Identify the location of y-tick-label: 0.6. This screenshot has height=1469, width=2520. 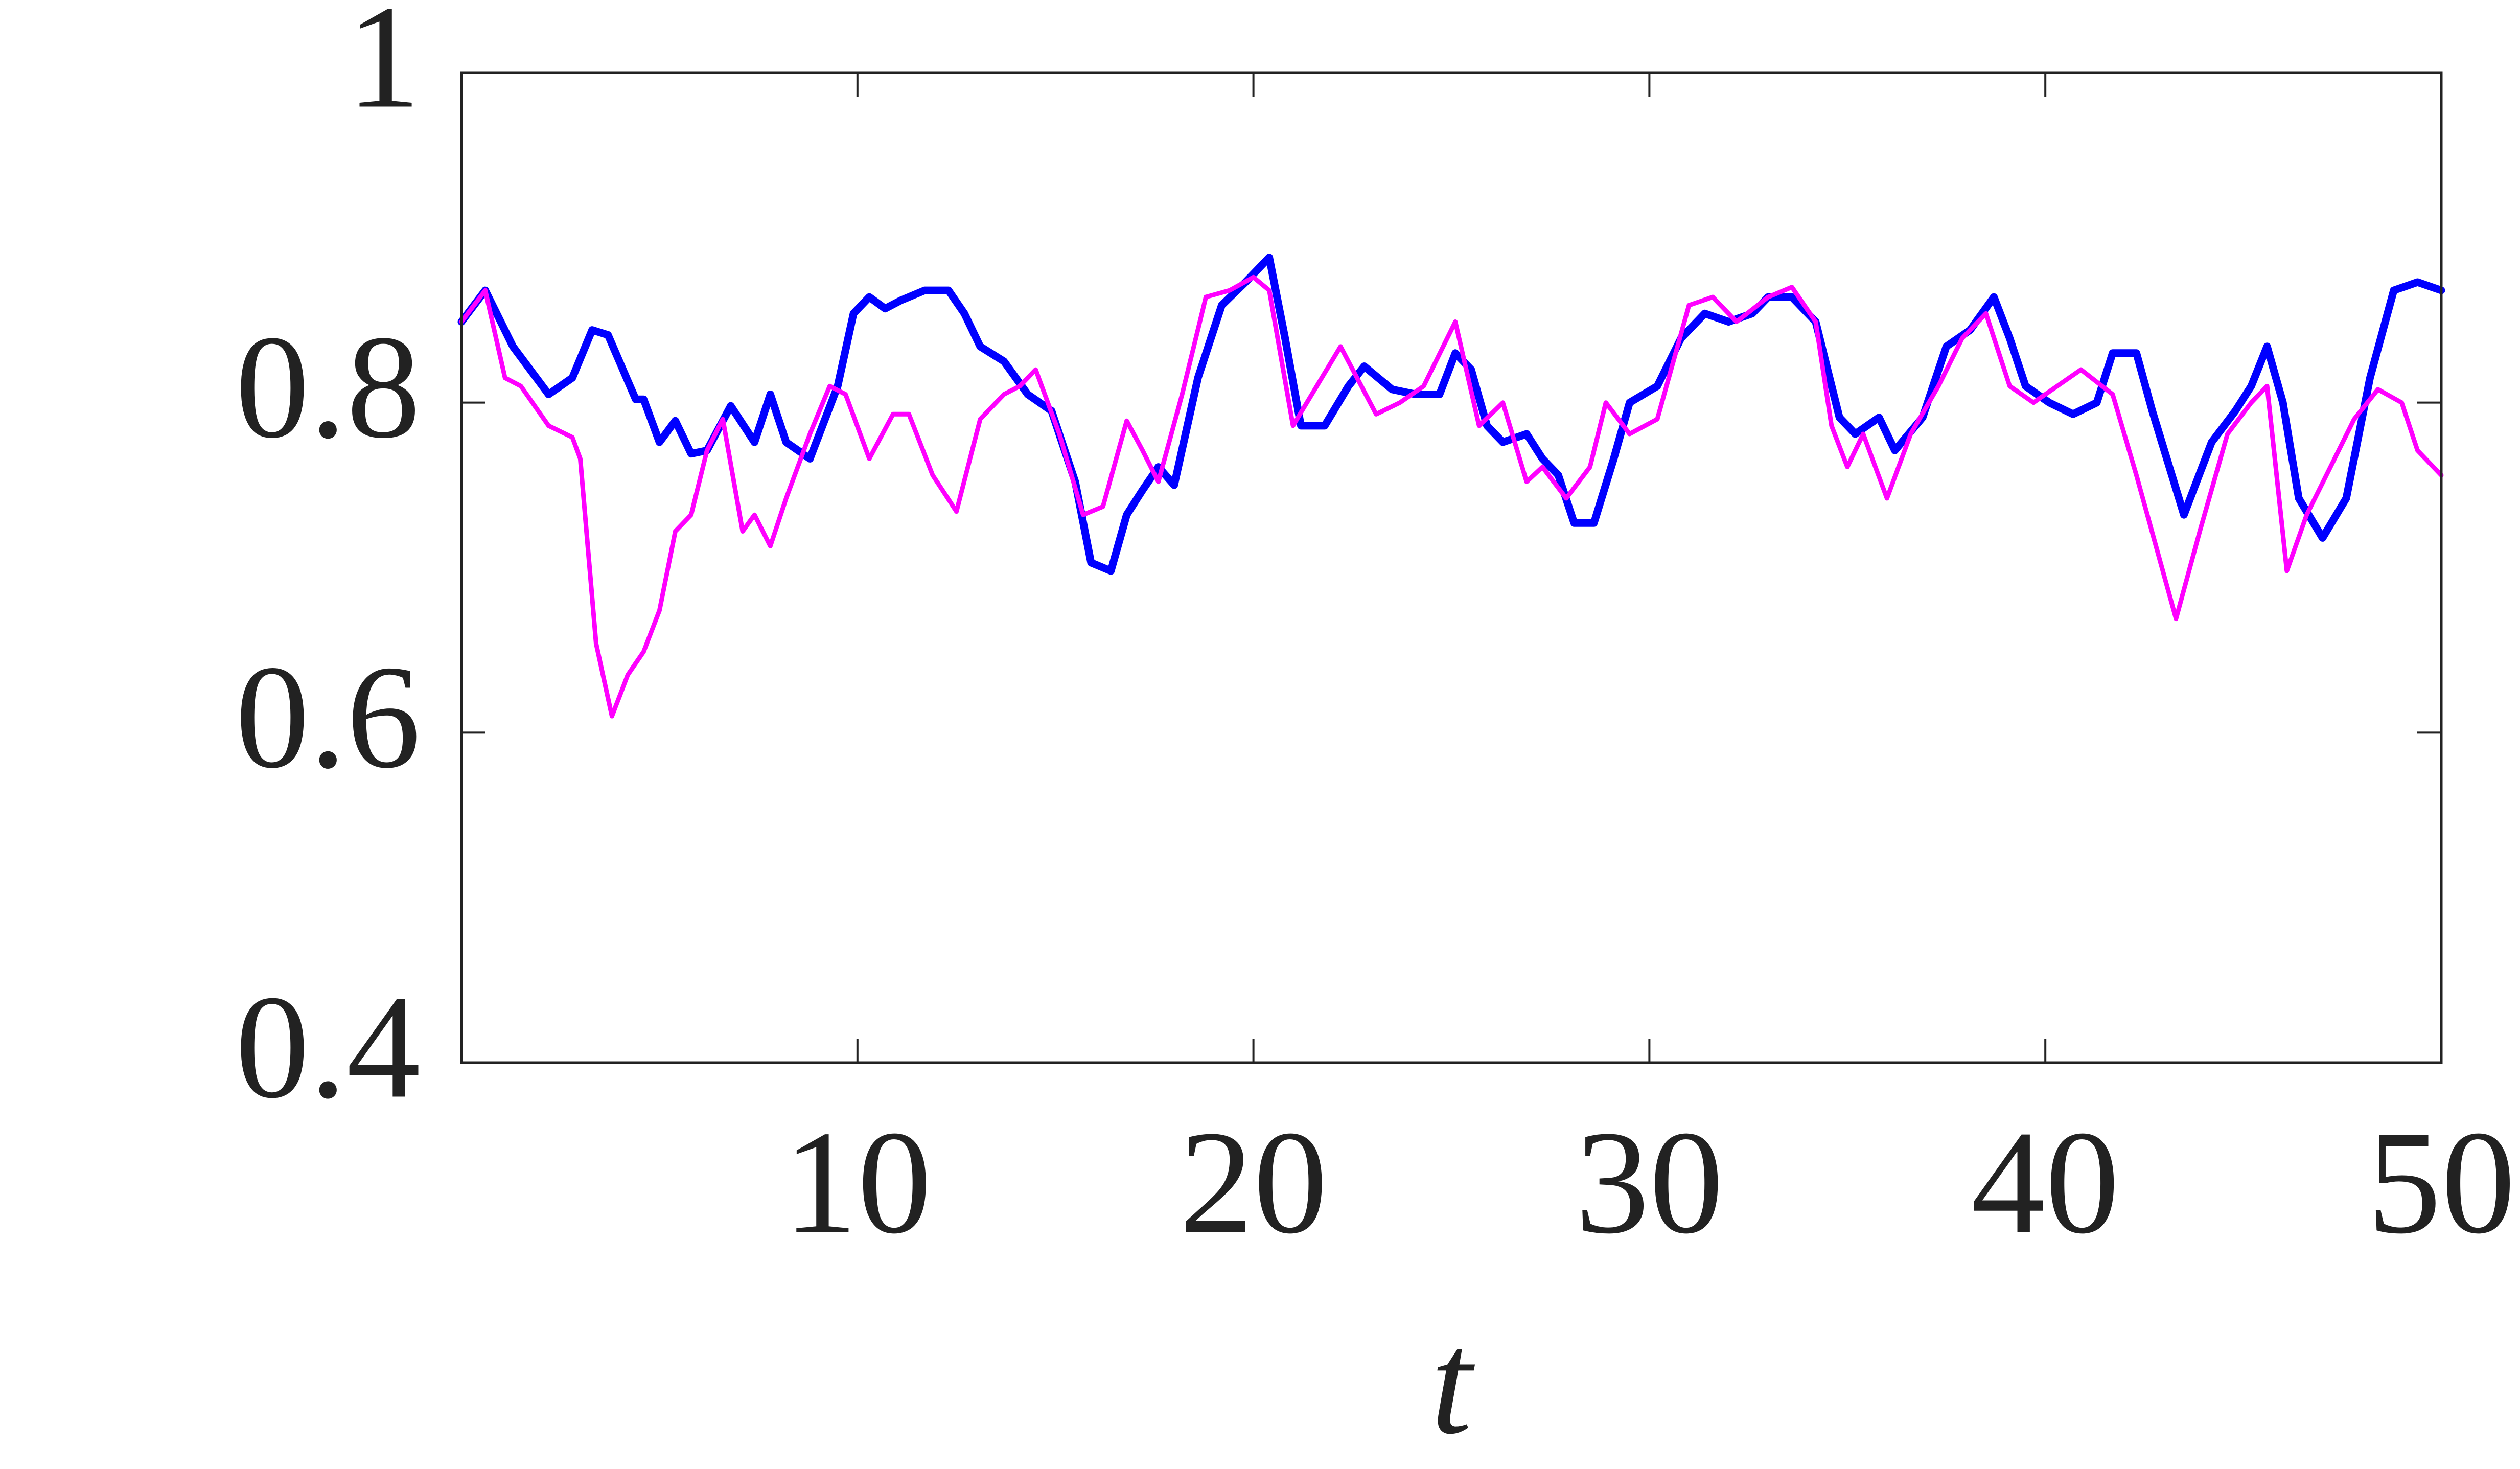
(328, 717).